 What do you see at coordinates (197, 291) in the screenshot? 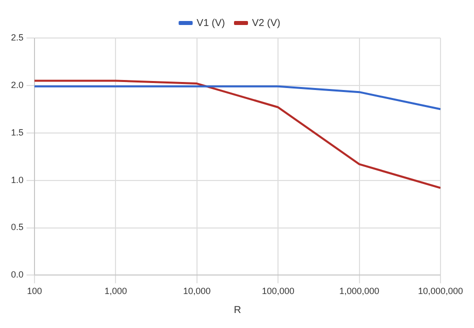
I see `x-tick-label: 10,000` at bounding box center [197, 291].